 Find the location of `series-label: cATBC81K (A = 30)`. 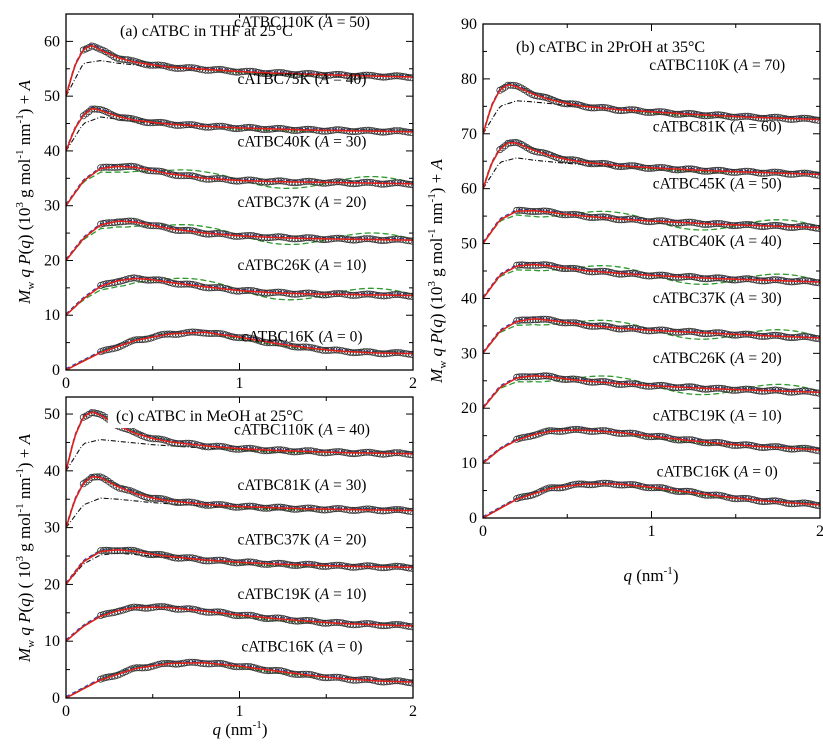

series-label: cATBC81K (A = 30) is located at coordinates (302, 485).